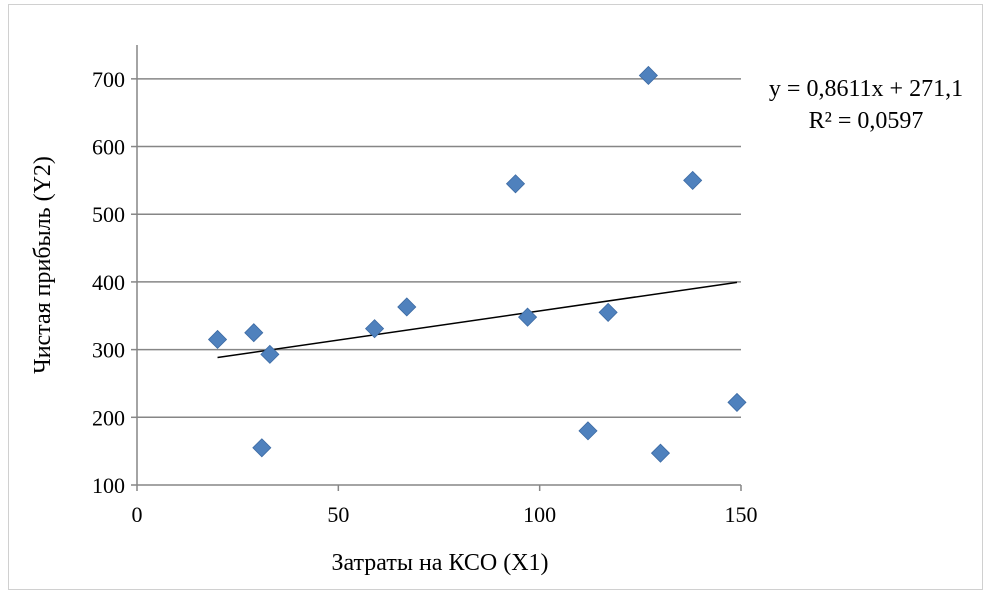 The image size is (990, 592). Describe the element at coordinates (338, 514) in the screenshot. I see `x-tick-label: 50` at that location.